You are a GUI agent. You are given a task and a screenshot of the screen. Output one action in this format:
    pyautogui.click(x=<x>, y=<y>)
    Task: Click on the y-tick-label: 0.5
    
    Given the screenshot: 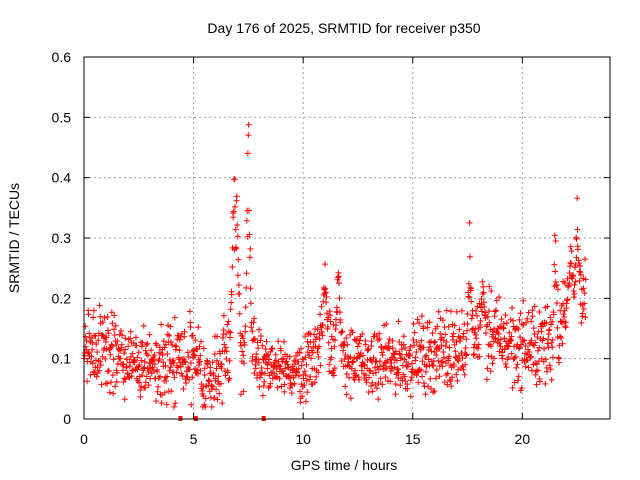 What is the action you would take?
    pyautogui.click(x=62, y=117)
    